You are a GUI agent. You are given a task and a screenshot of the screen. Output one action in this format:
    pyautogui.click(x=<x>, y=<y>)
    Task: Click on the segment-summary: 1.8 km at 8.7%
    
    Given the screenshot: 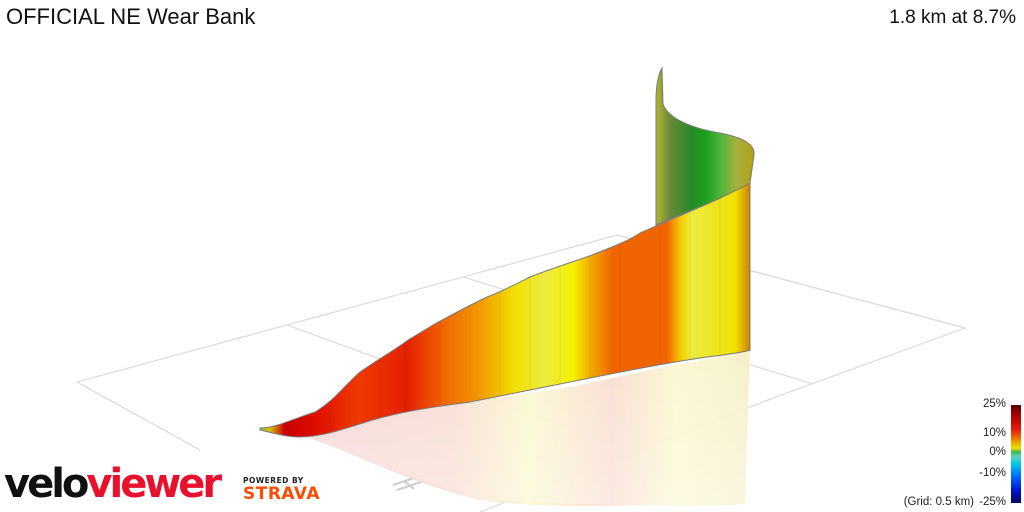 What is the action you would take?
    pyautogui.click(x=952, y=17)
    